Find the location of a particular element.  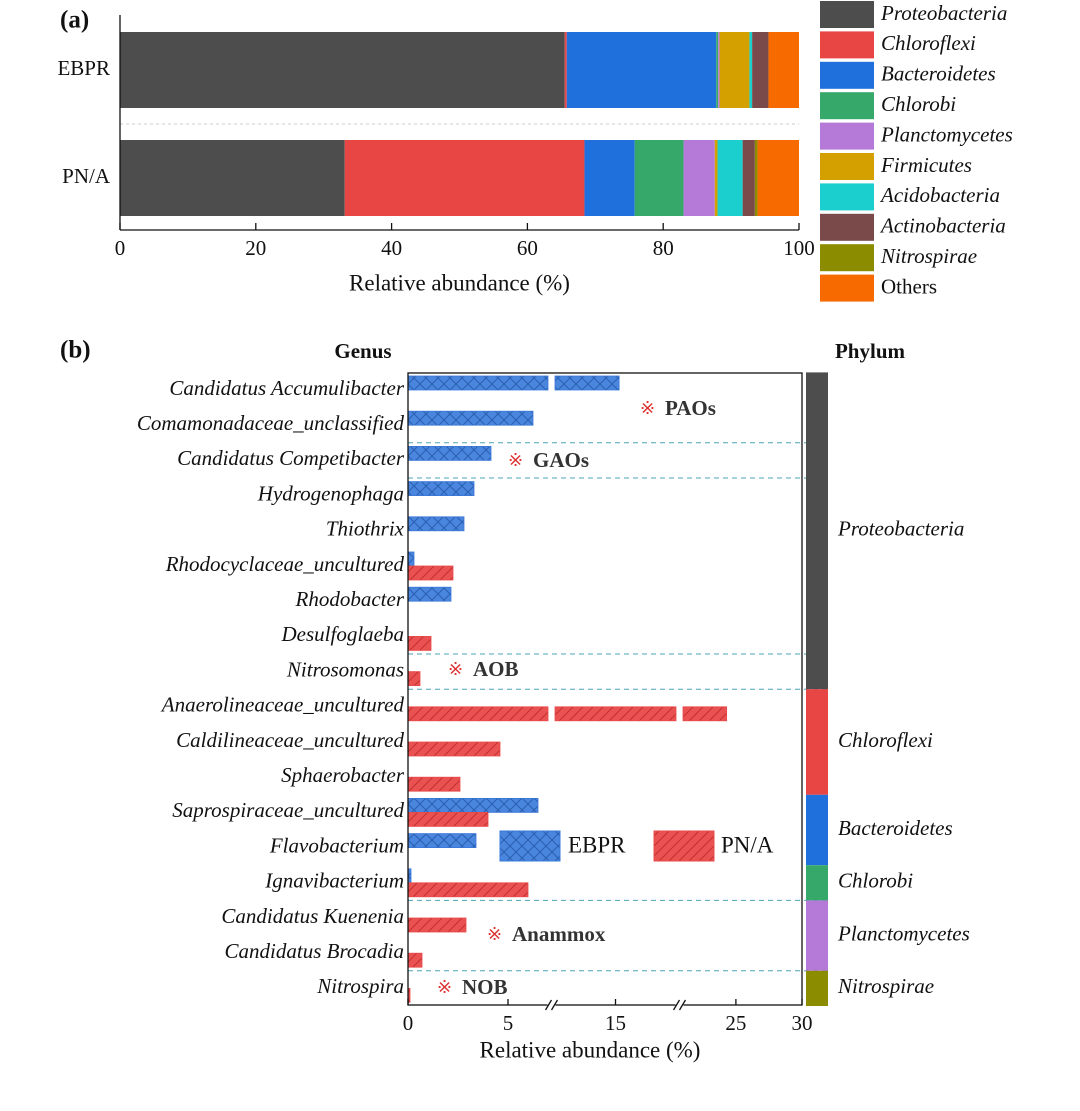

y-tick-label: Anaerolineaceae_uncultured is located at coordinates (282, 705).